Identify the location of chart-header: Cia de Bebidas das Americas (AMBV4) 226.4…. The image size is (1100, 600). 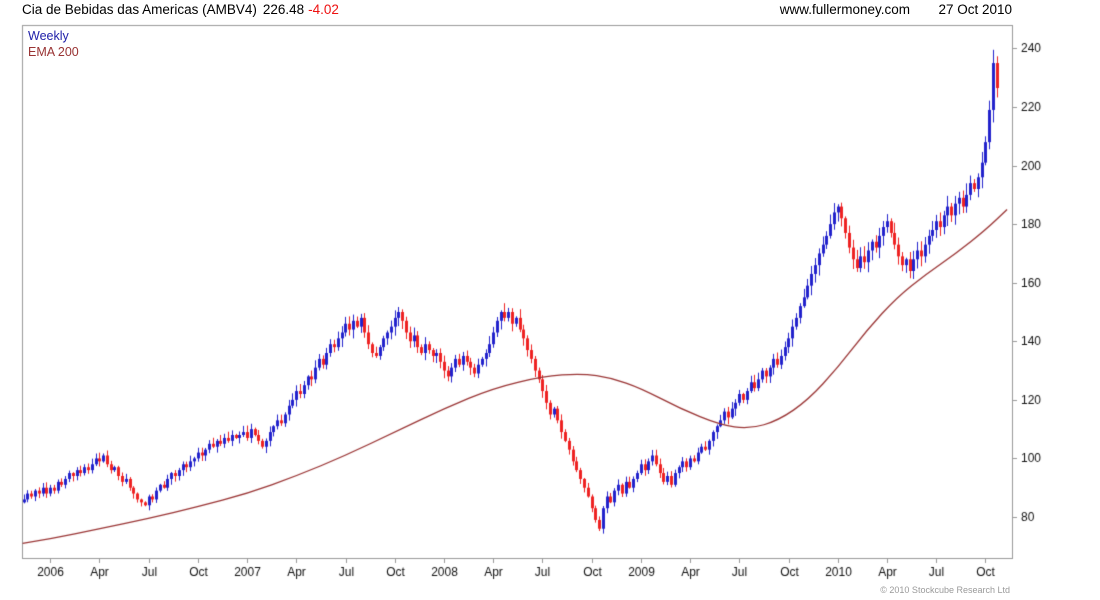
(180, 9).